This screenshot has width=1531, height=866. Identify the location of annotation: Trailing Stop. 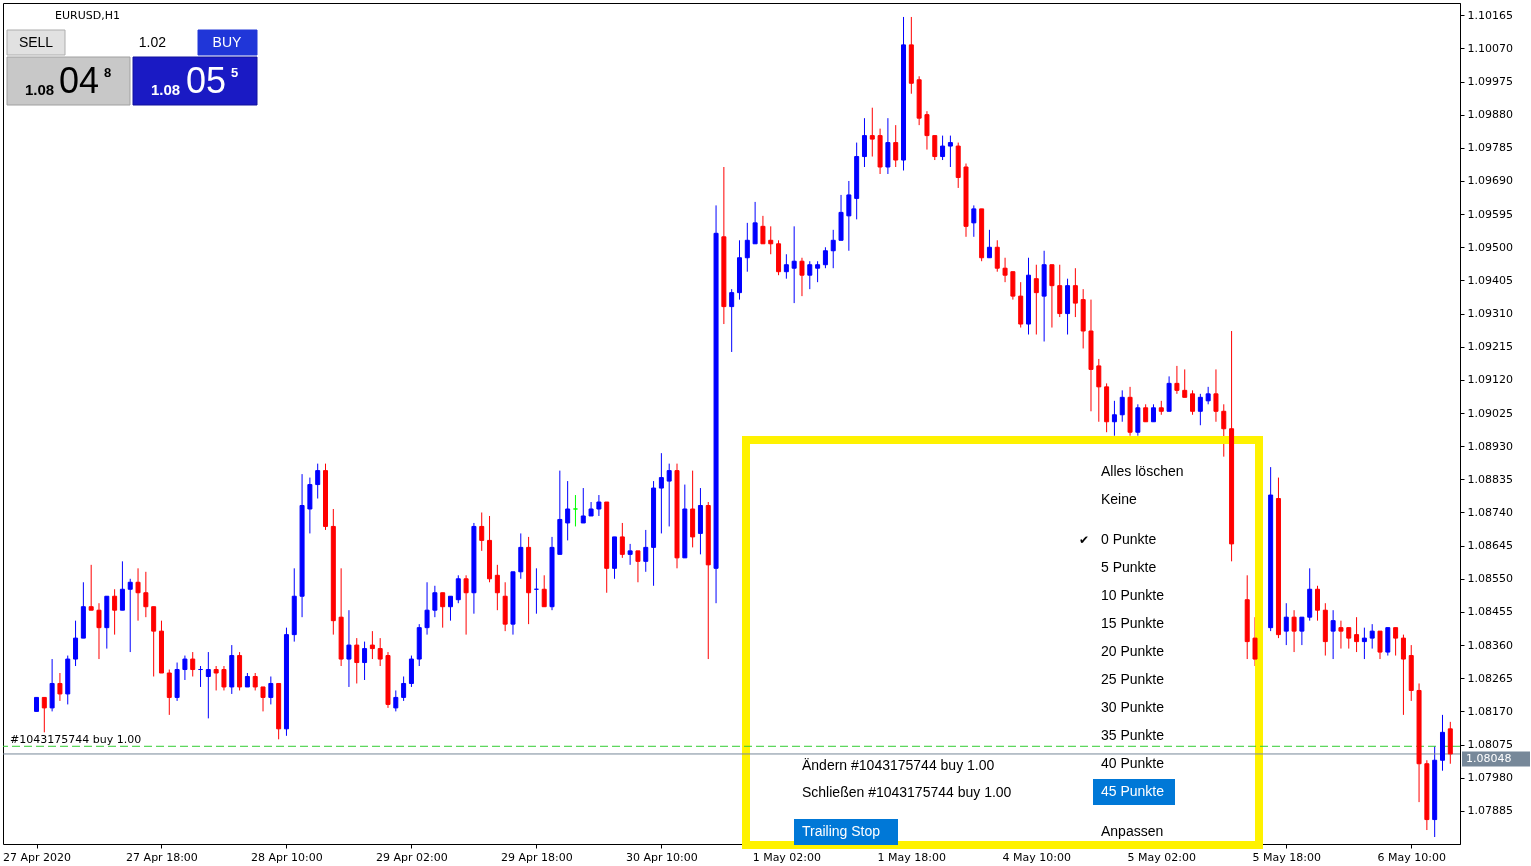
(841, 831).